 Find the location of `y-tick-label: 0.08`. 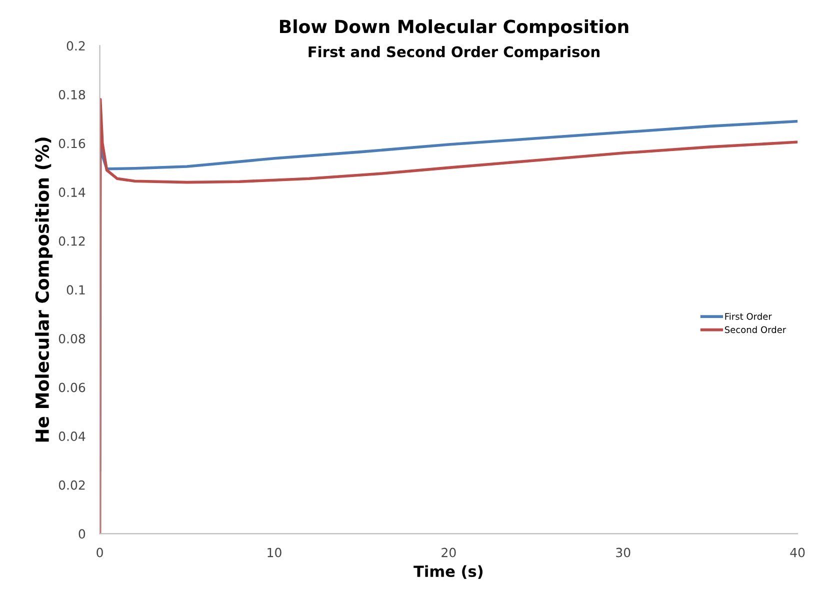

y-tick-label: 0.08 is located at coordinates (72, 339).